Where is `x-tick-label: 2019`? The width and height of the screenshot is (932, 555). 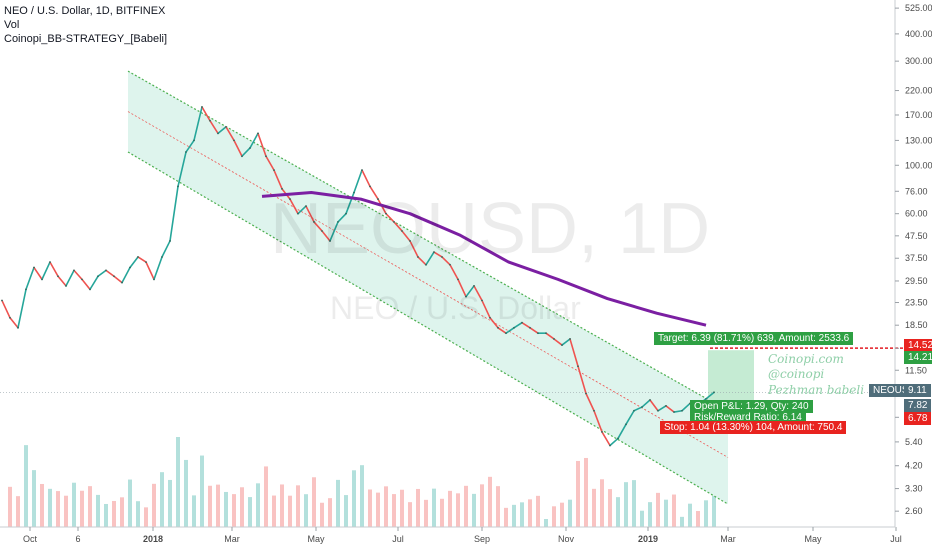 x-tick-label: 2019 is located at coordinates (648, 539).